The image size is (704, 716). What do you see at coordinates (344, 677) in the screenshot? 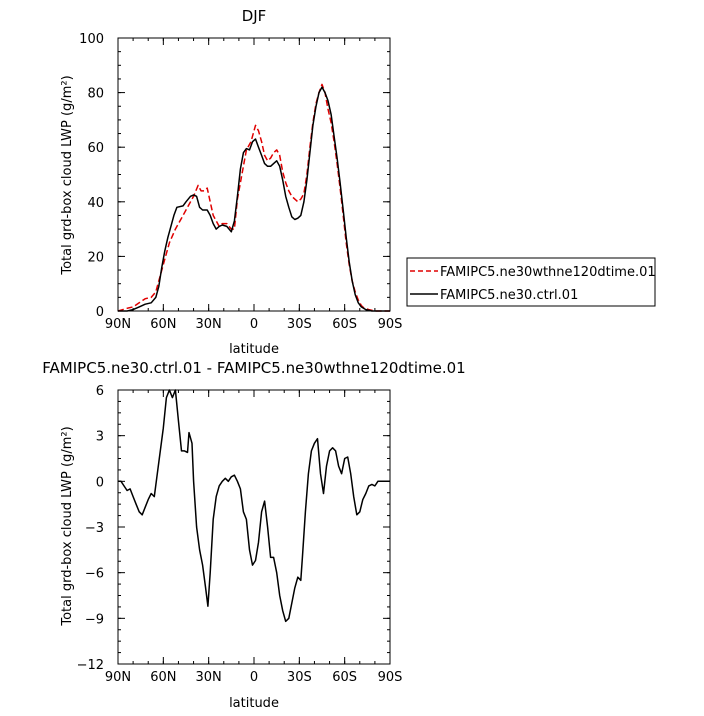
I see `chart2-x-tick-label: 60S` at bounding box center [344, 677].